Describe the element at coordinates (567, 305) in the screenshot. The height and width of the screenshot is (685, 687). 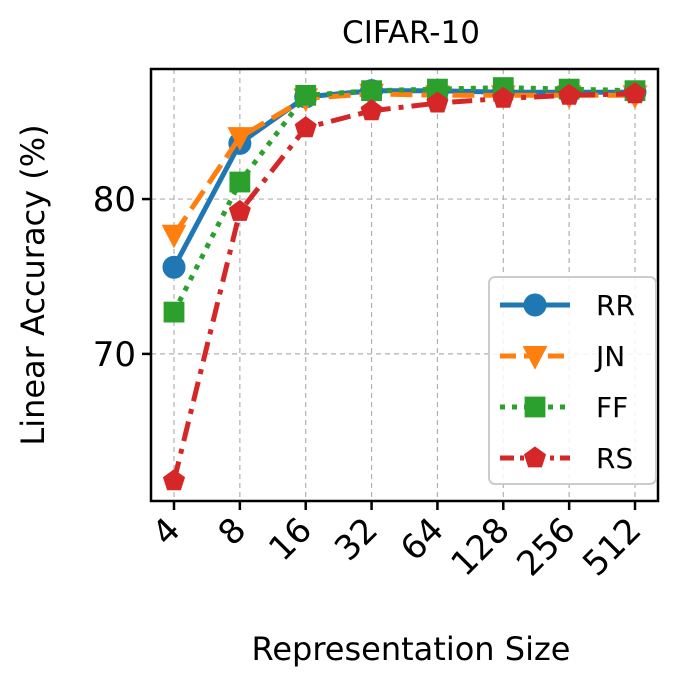
I see `legend-item-rr: RR` at that location.